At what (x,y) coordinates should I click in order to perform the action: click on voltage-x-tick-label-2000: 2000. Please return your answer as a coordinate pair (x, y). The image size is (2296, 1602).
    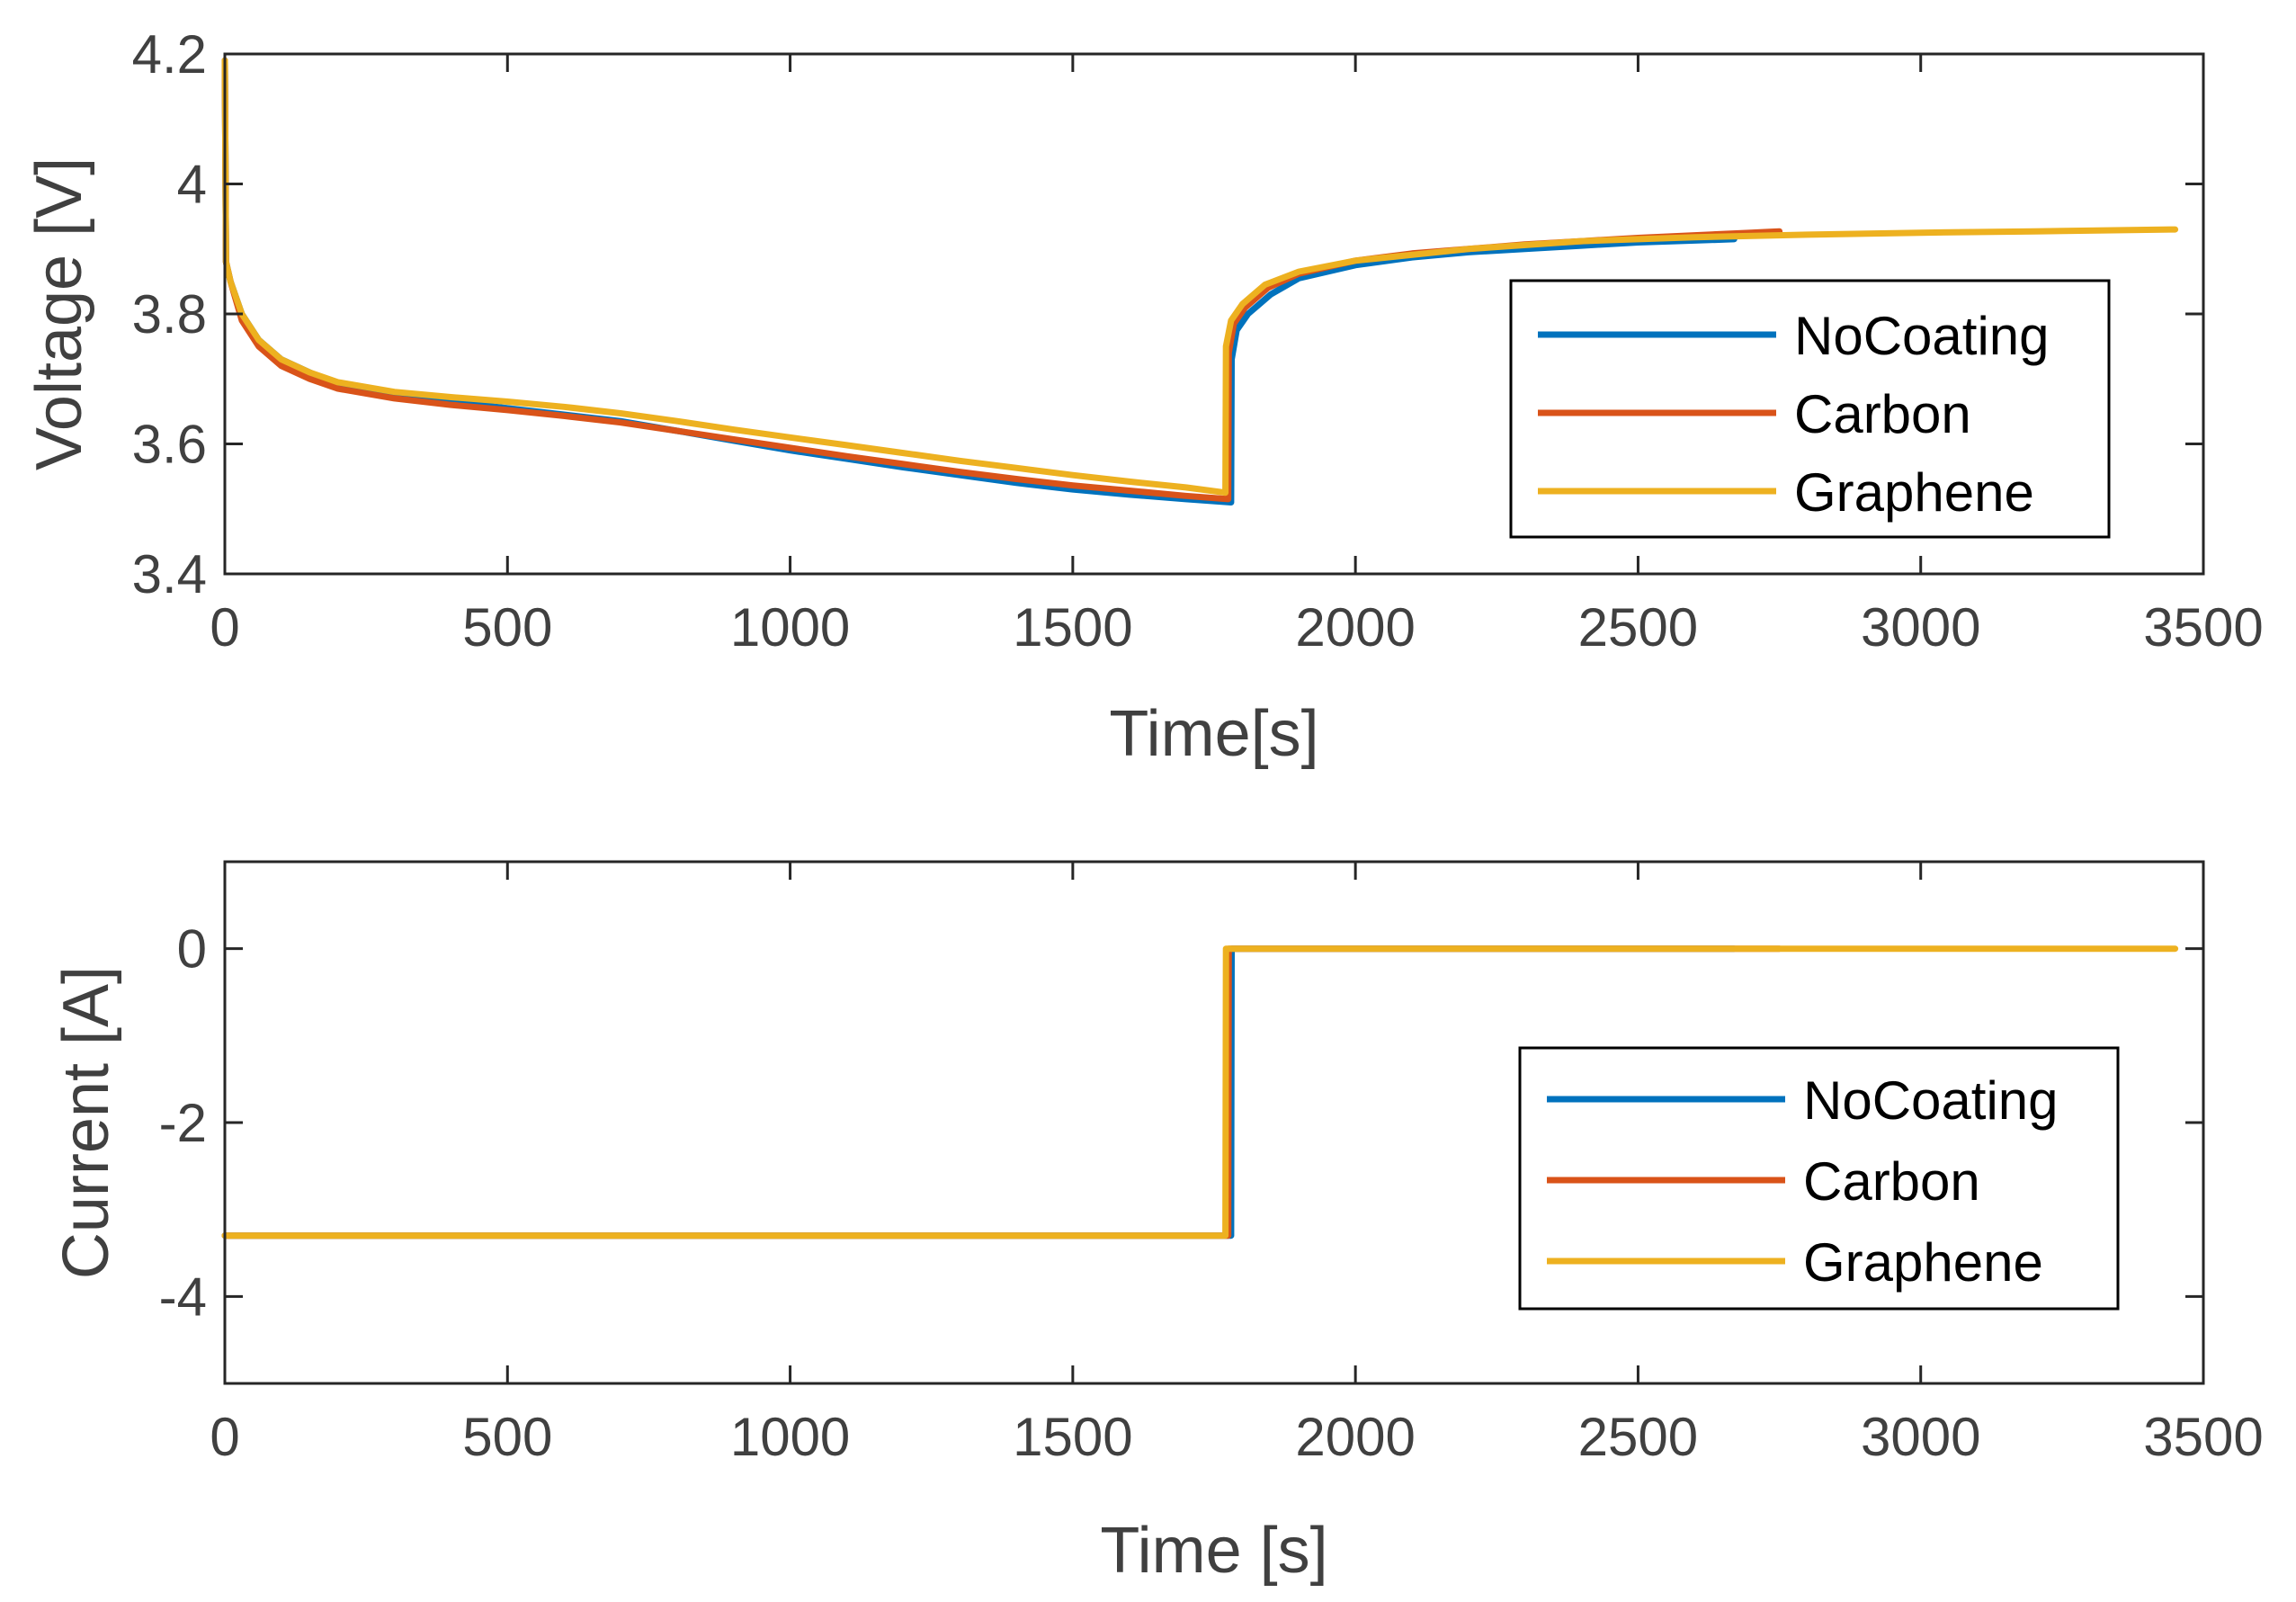
    Looking at the image, I should click on (1355, 627).